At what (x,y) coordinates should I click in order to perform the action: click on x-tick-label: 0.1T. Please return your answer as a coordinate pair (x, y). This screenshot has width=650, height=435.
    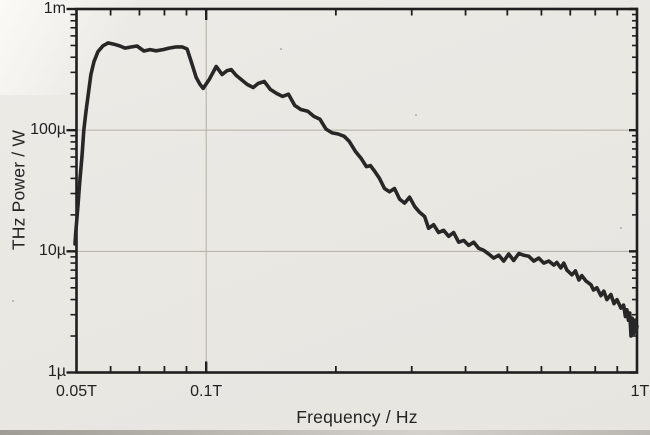
    Looking at the image, I should click on (206, 391).